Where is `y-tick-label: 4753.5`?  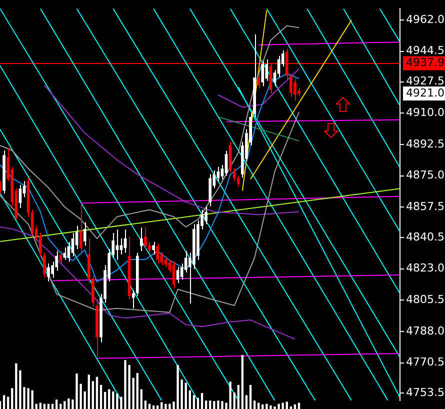
y-tick-label: 4753.5 is located at coordinates (425, 393).